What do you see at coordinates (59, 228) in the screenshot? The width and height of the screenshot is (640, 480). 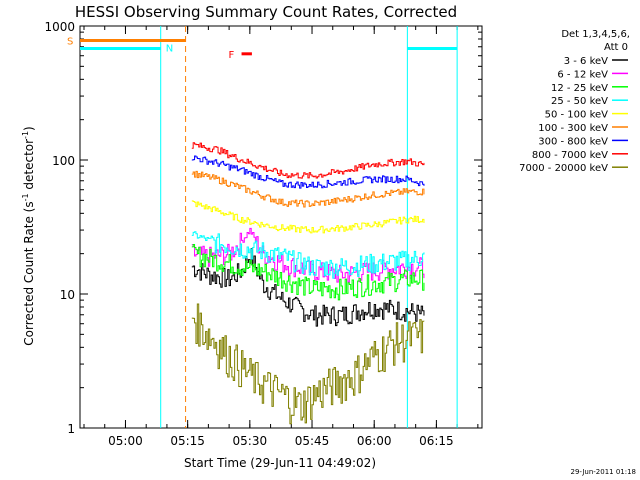 I see `y-tick-labels: 1 10 100 1000` at bounding box center [59, 228].